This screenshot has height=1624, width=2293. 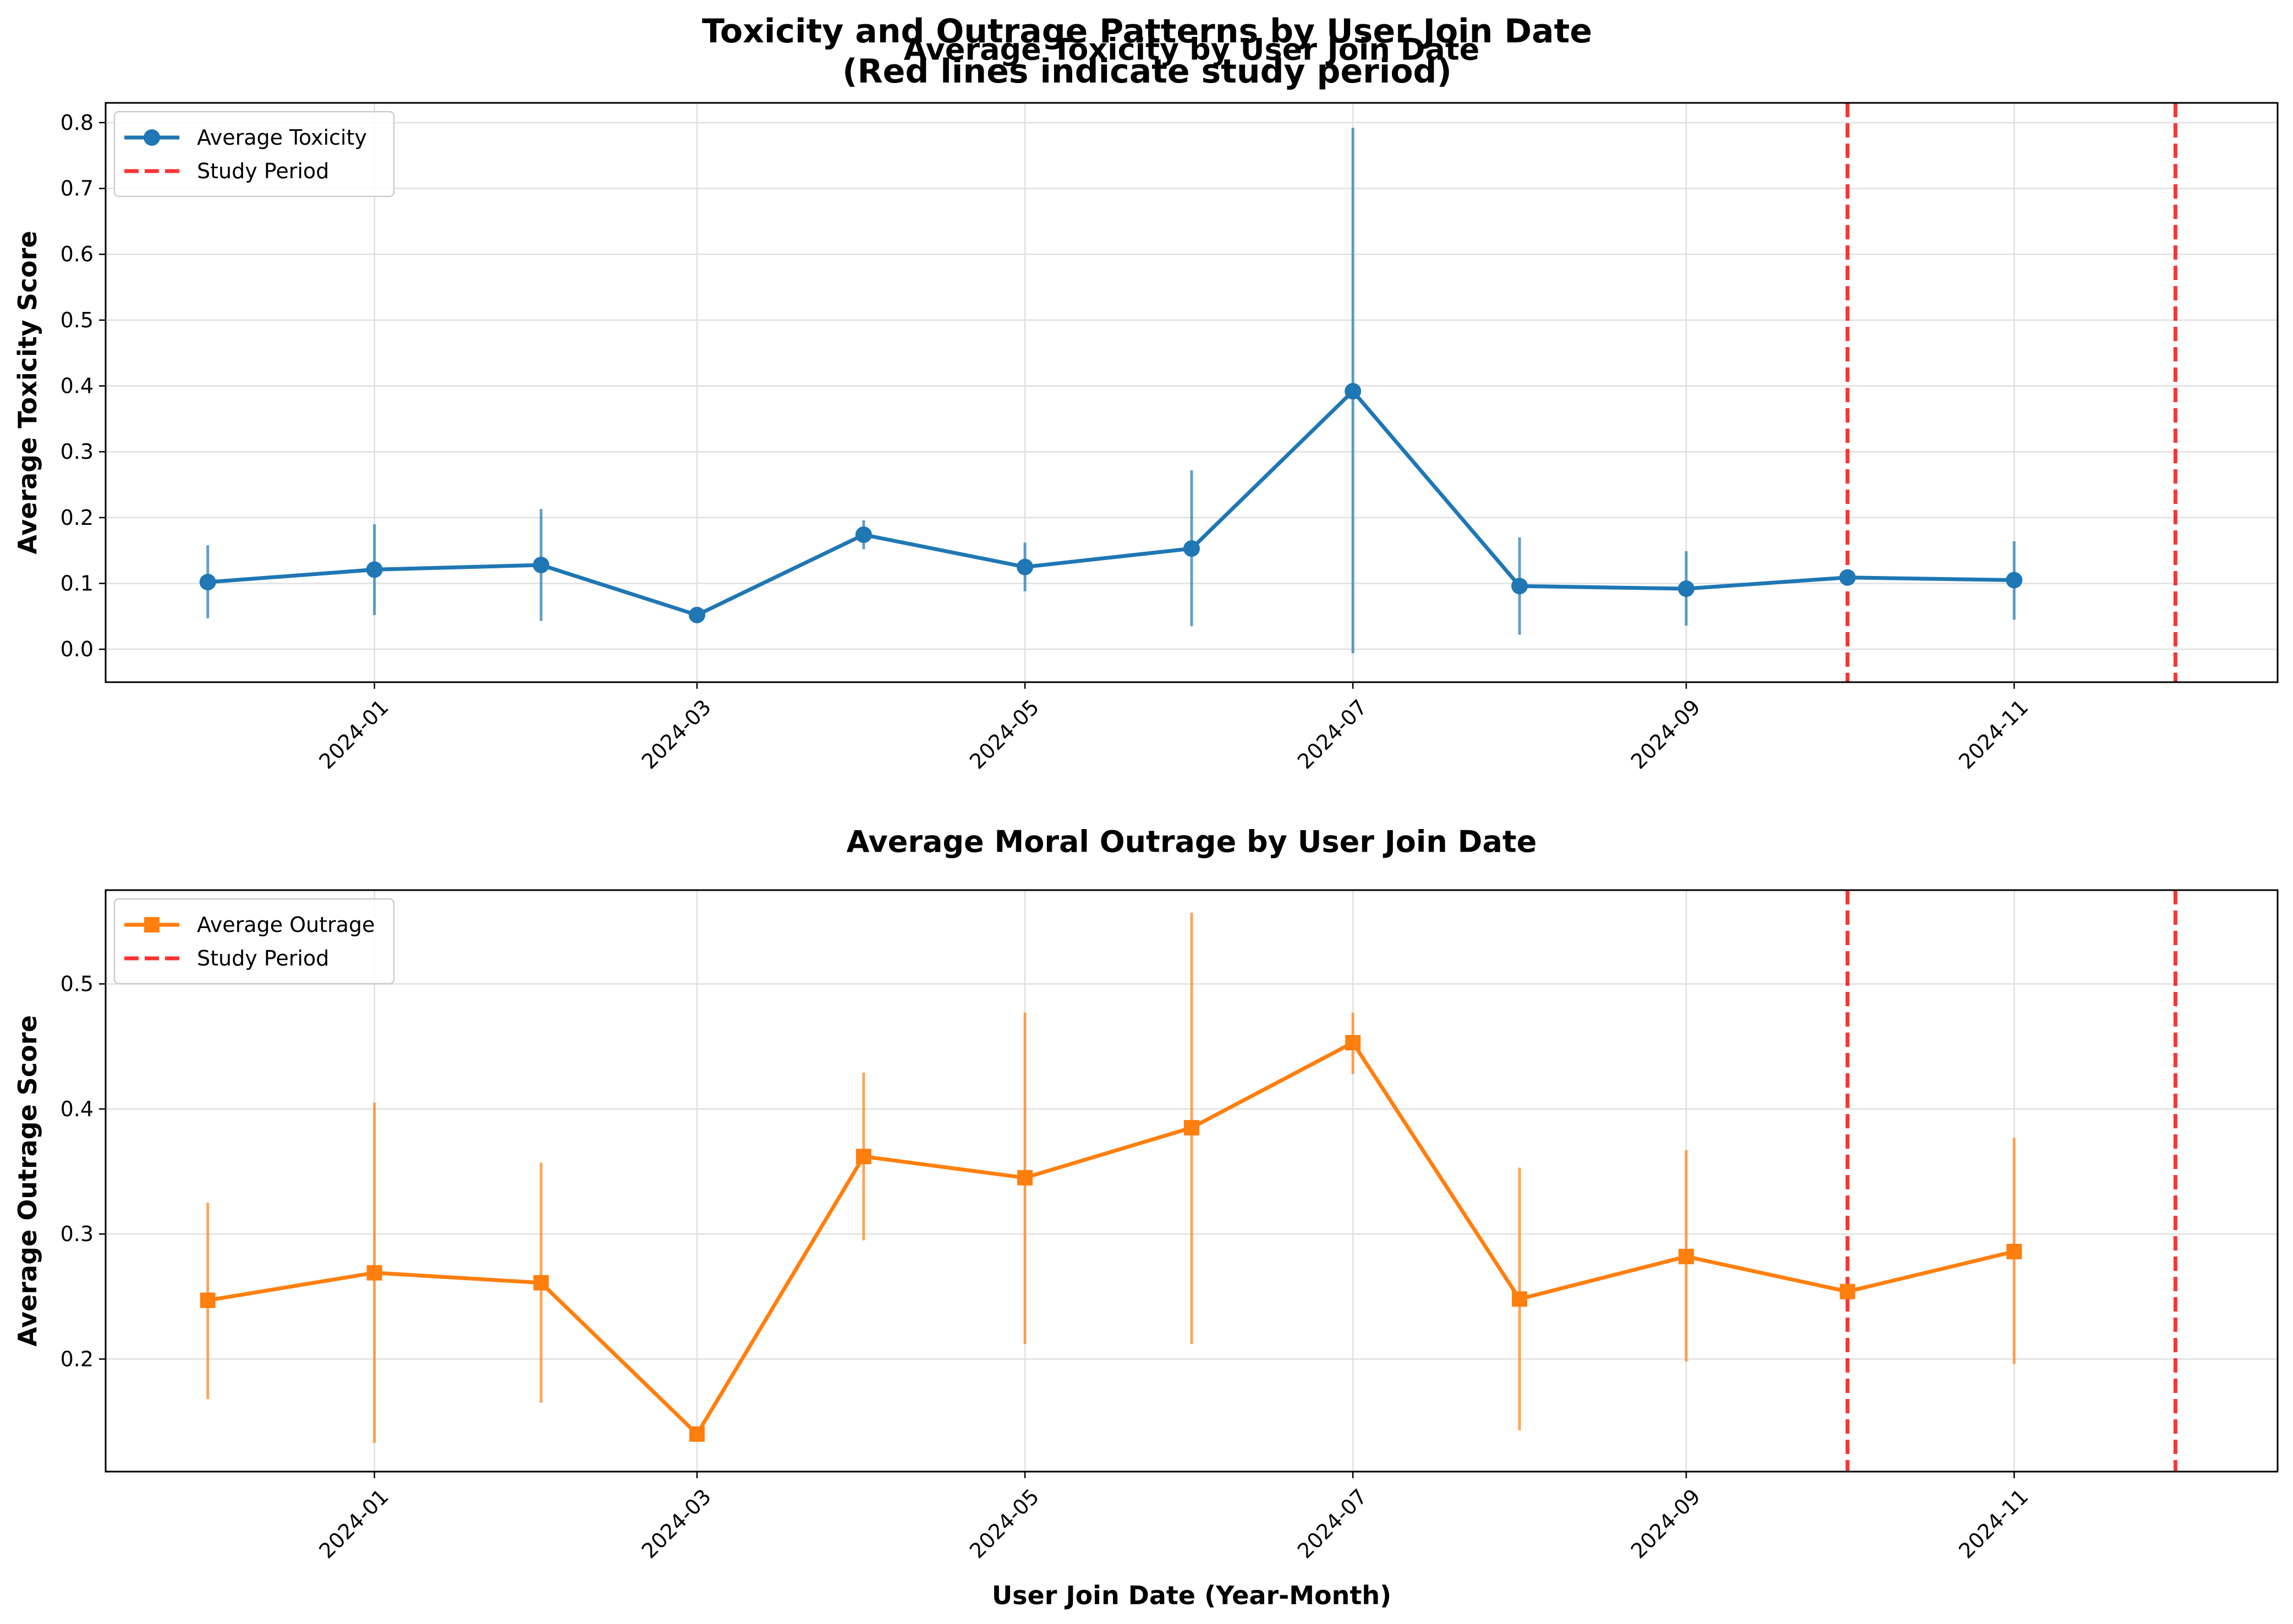 What do you see at coordinates (78, 584) in the screenshot?
I see `y-tick-label: 0.1` at bounding box center [78, 584].